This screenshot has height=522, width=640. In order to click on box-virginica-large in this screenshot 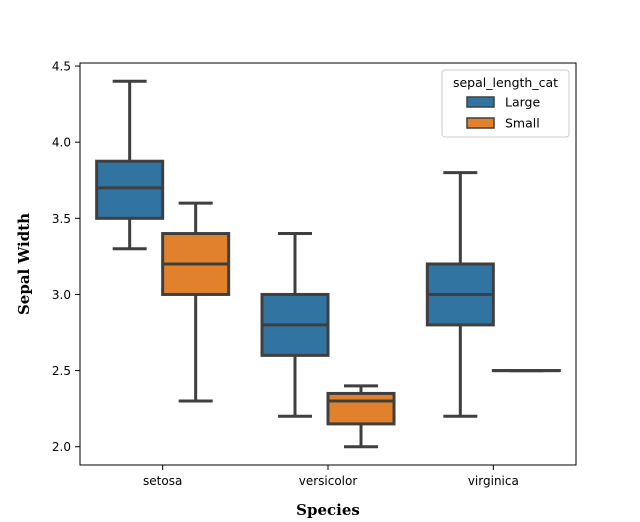, I will do `click(460, 294)`.